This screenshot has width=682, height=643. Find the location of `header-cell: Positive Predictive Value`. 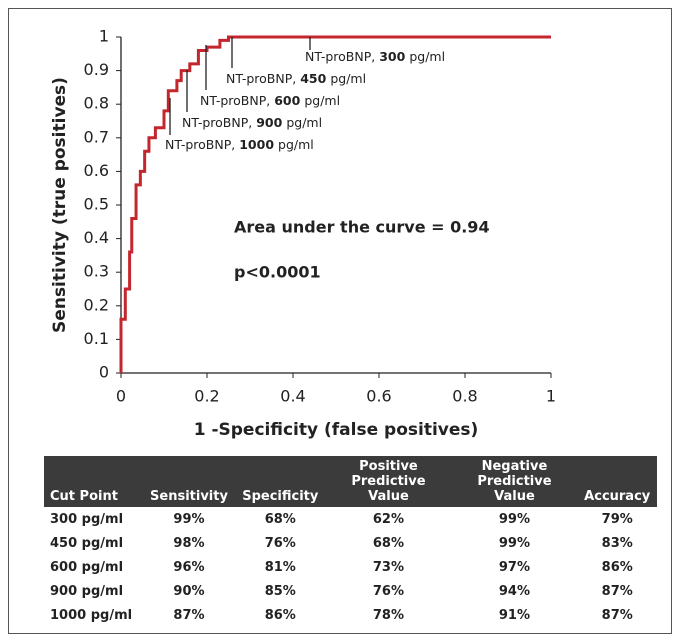

header-cell: Positive Predictive Value is located at coordinates (388, 481).